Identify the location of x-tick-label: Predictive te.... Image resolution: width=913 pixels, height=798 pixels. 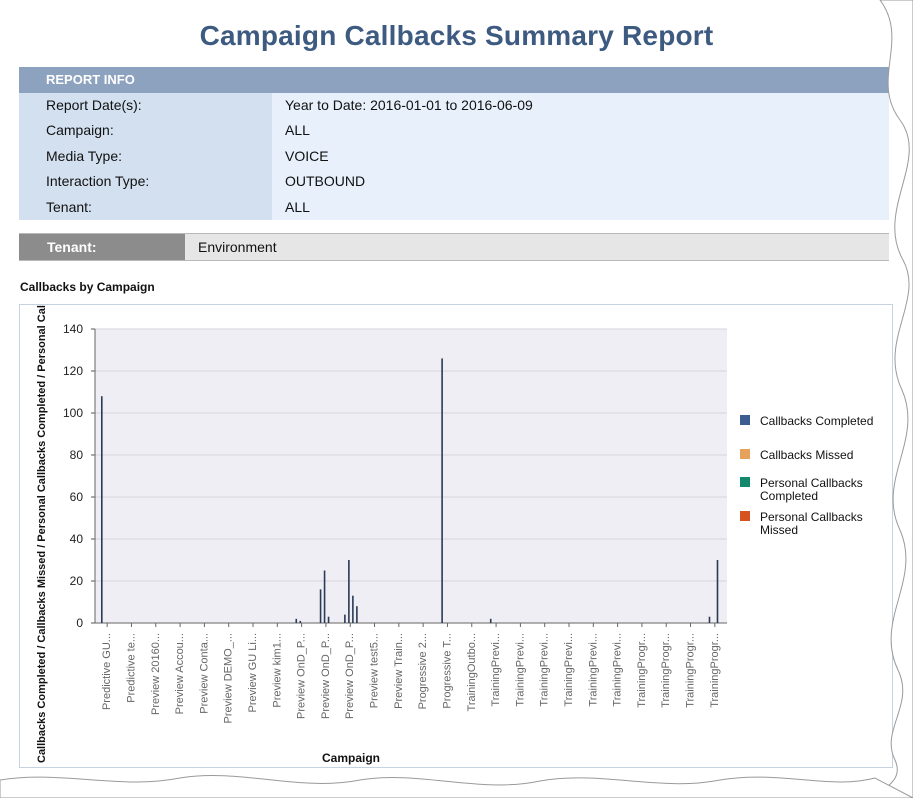
(131, 668).